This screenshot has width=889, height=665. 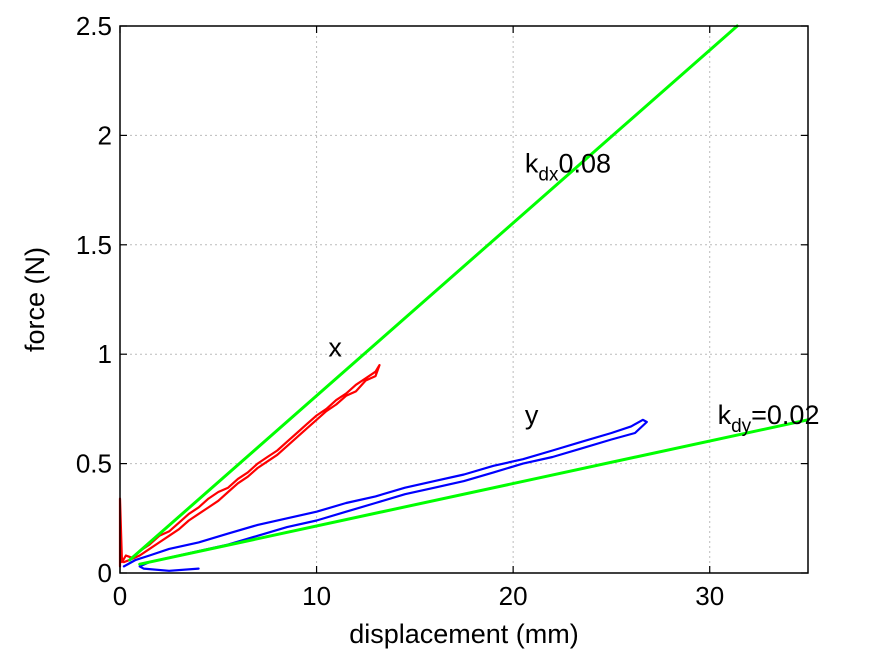 What do you see at coordinates (94, 464) in the screenshot?
I see `y-tick-label: 0.5` at bounding box center [94, 464].